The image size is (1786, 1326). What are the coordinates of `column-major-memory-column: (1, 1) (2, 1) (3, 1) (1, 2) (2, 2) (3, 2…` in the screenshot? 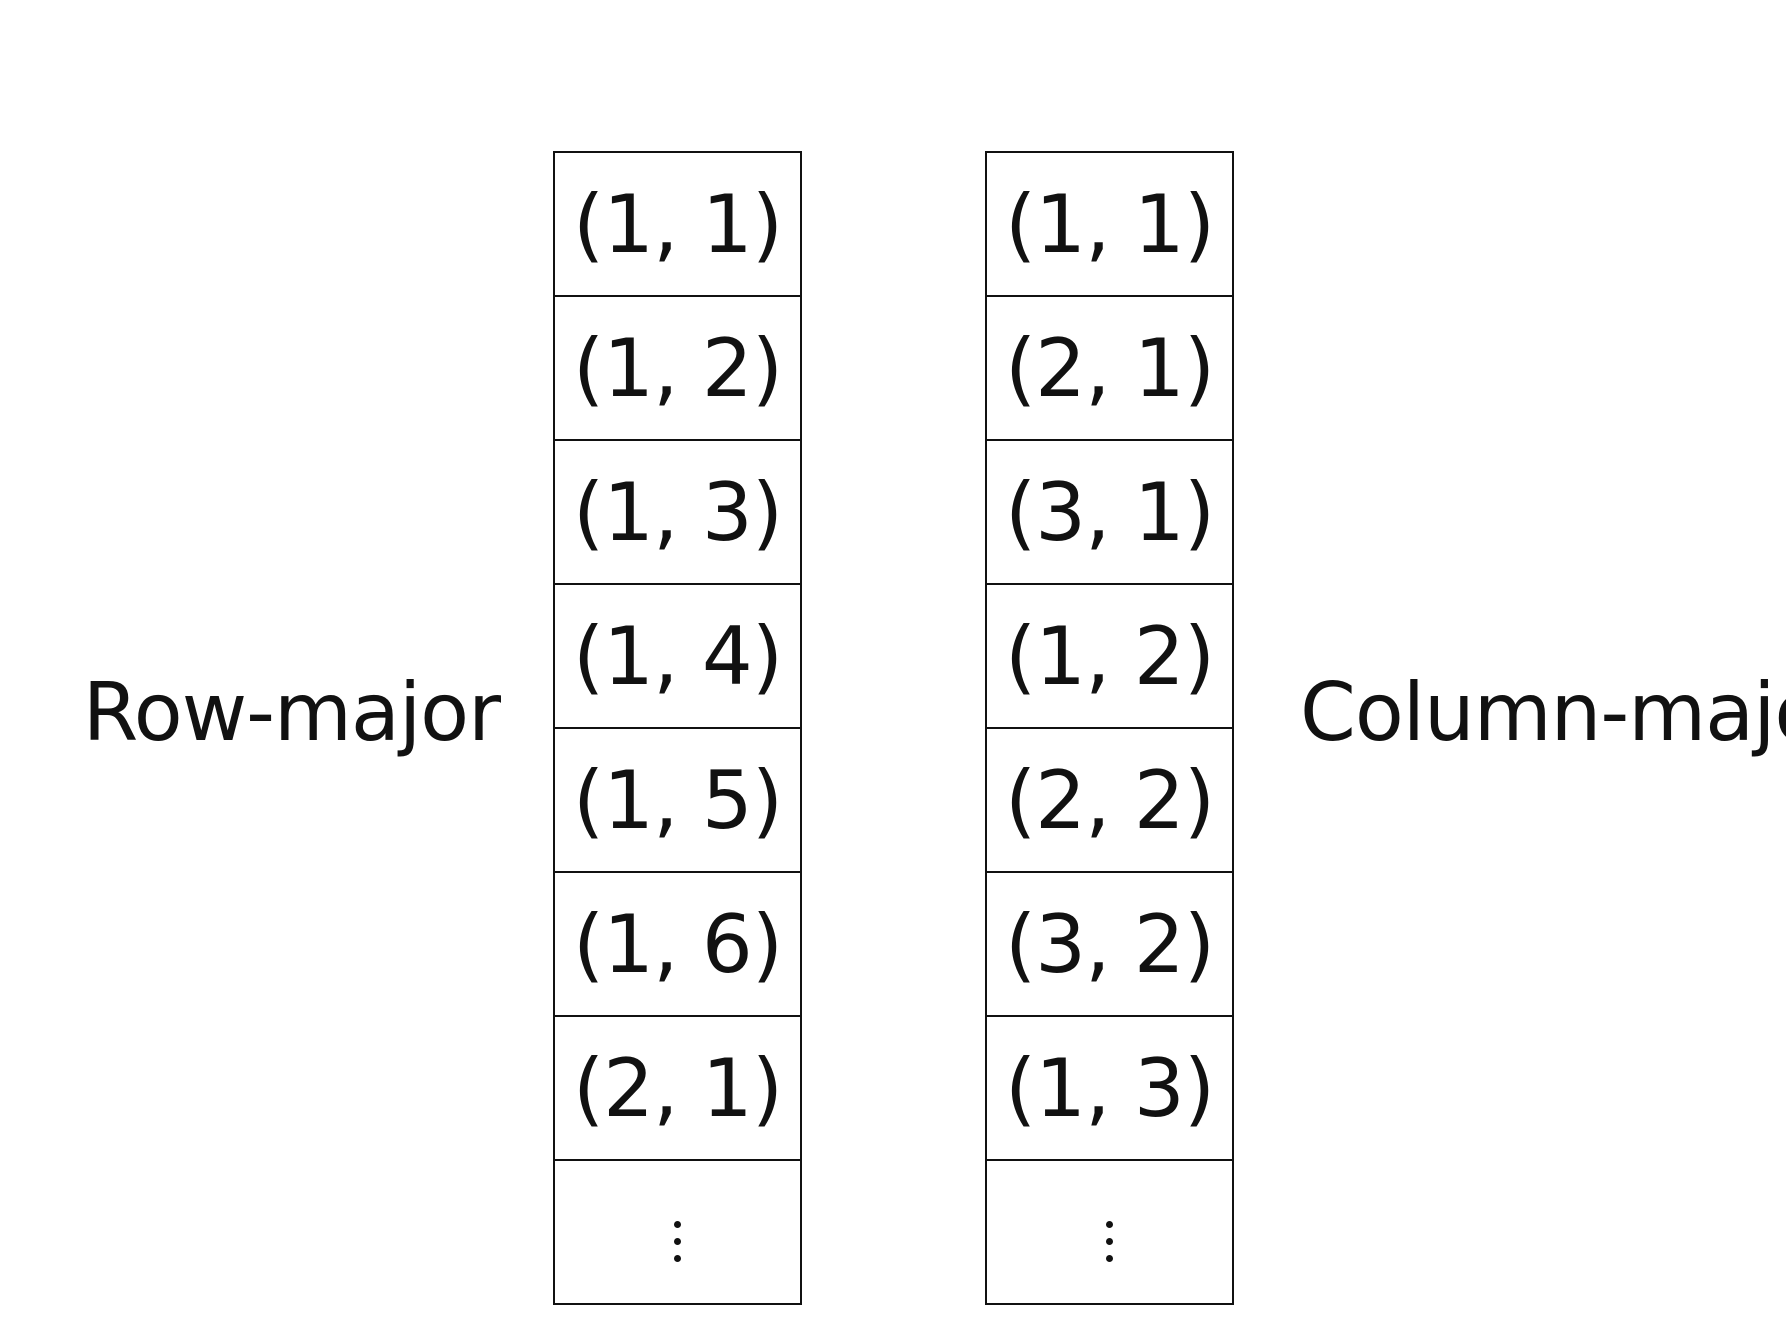 It's located at (1109, 728).